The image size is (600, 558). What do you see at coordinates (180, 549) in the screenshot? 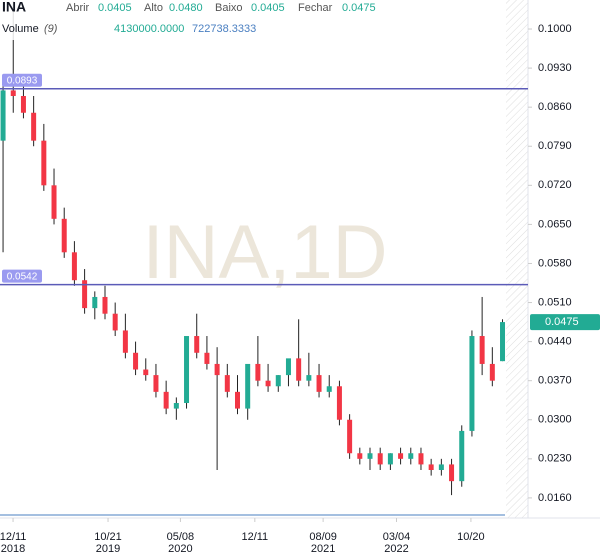
I see `x-tick-year: 2020` at bounding box center [180, 549].